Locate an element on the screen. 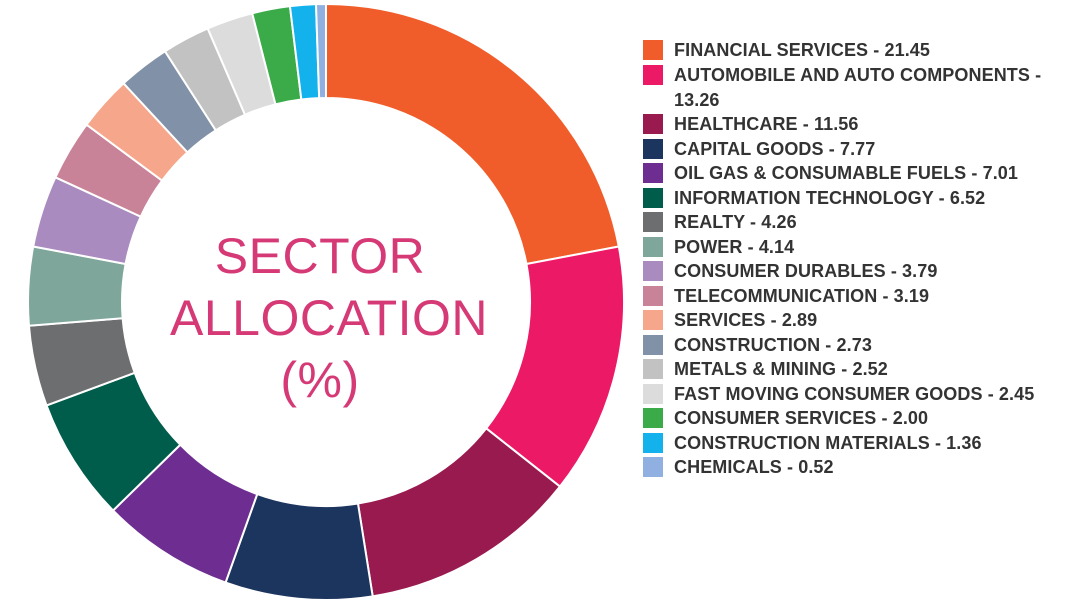  legend-item: SERVICES - 2.89 is located at coordinates (865, 320).